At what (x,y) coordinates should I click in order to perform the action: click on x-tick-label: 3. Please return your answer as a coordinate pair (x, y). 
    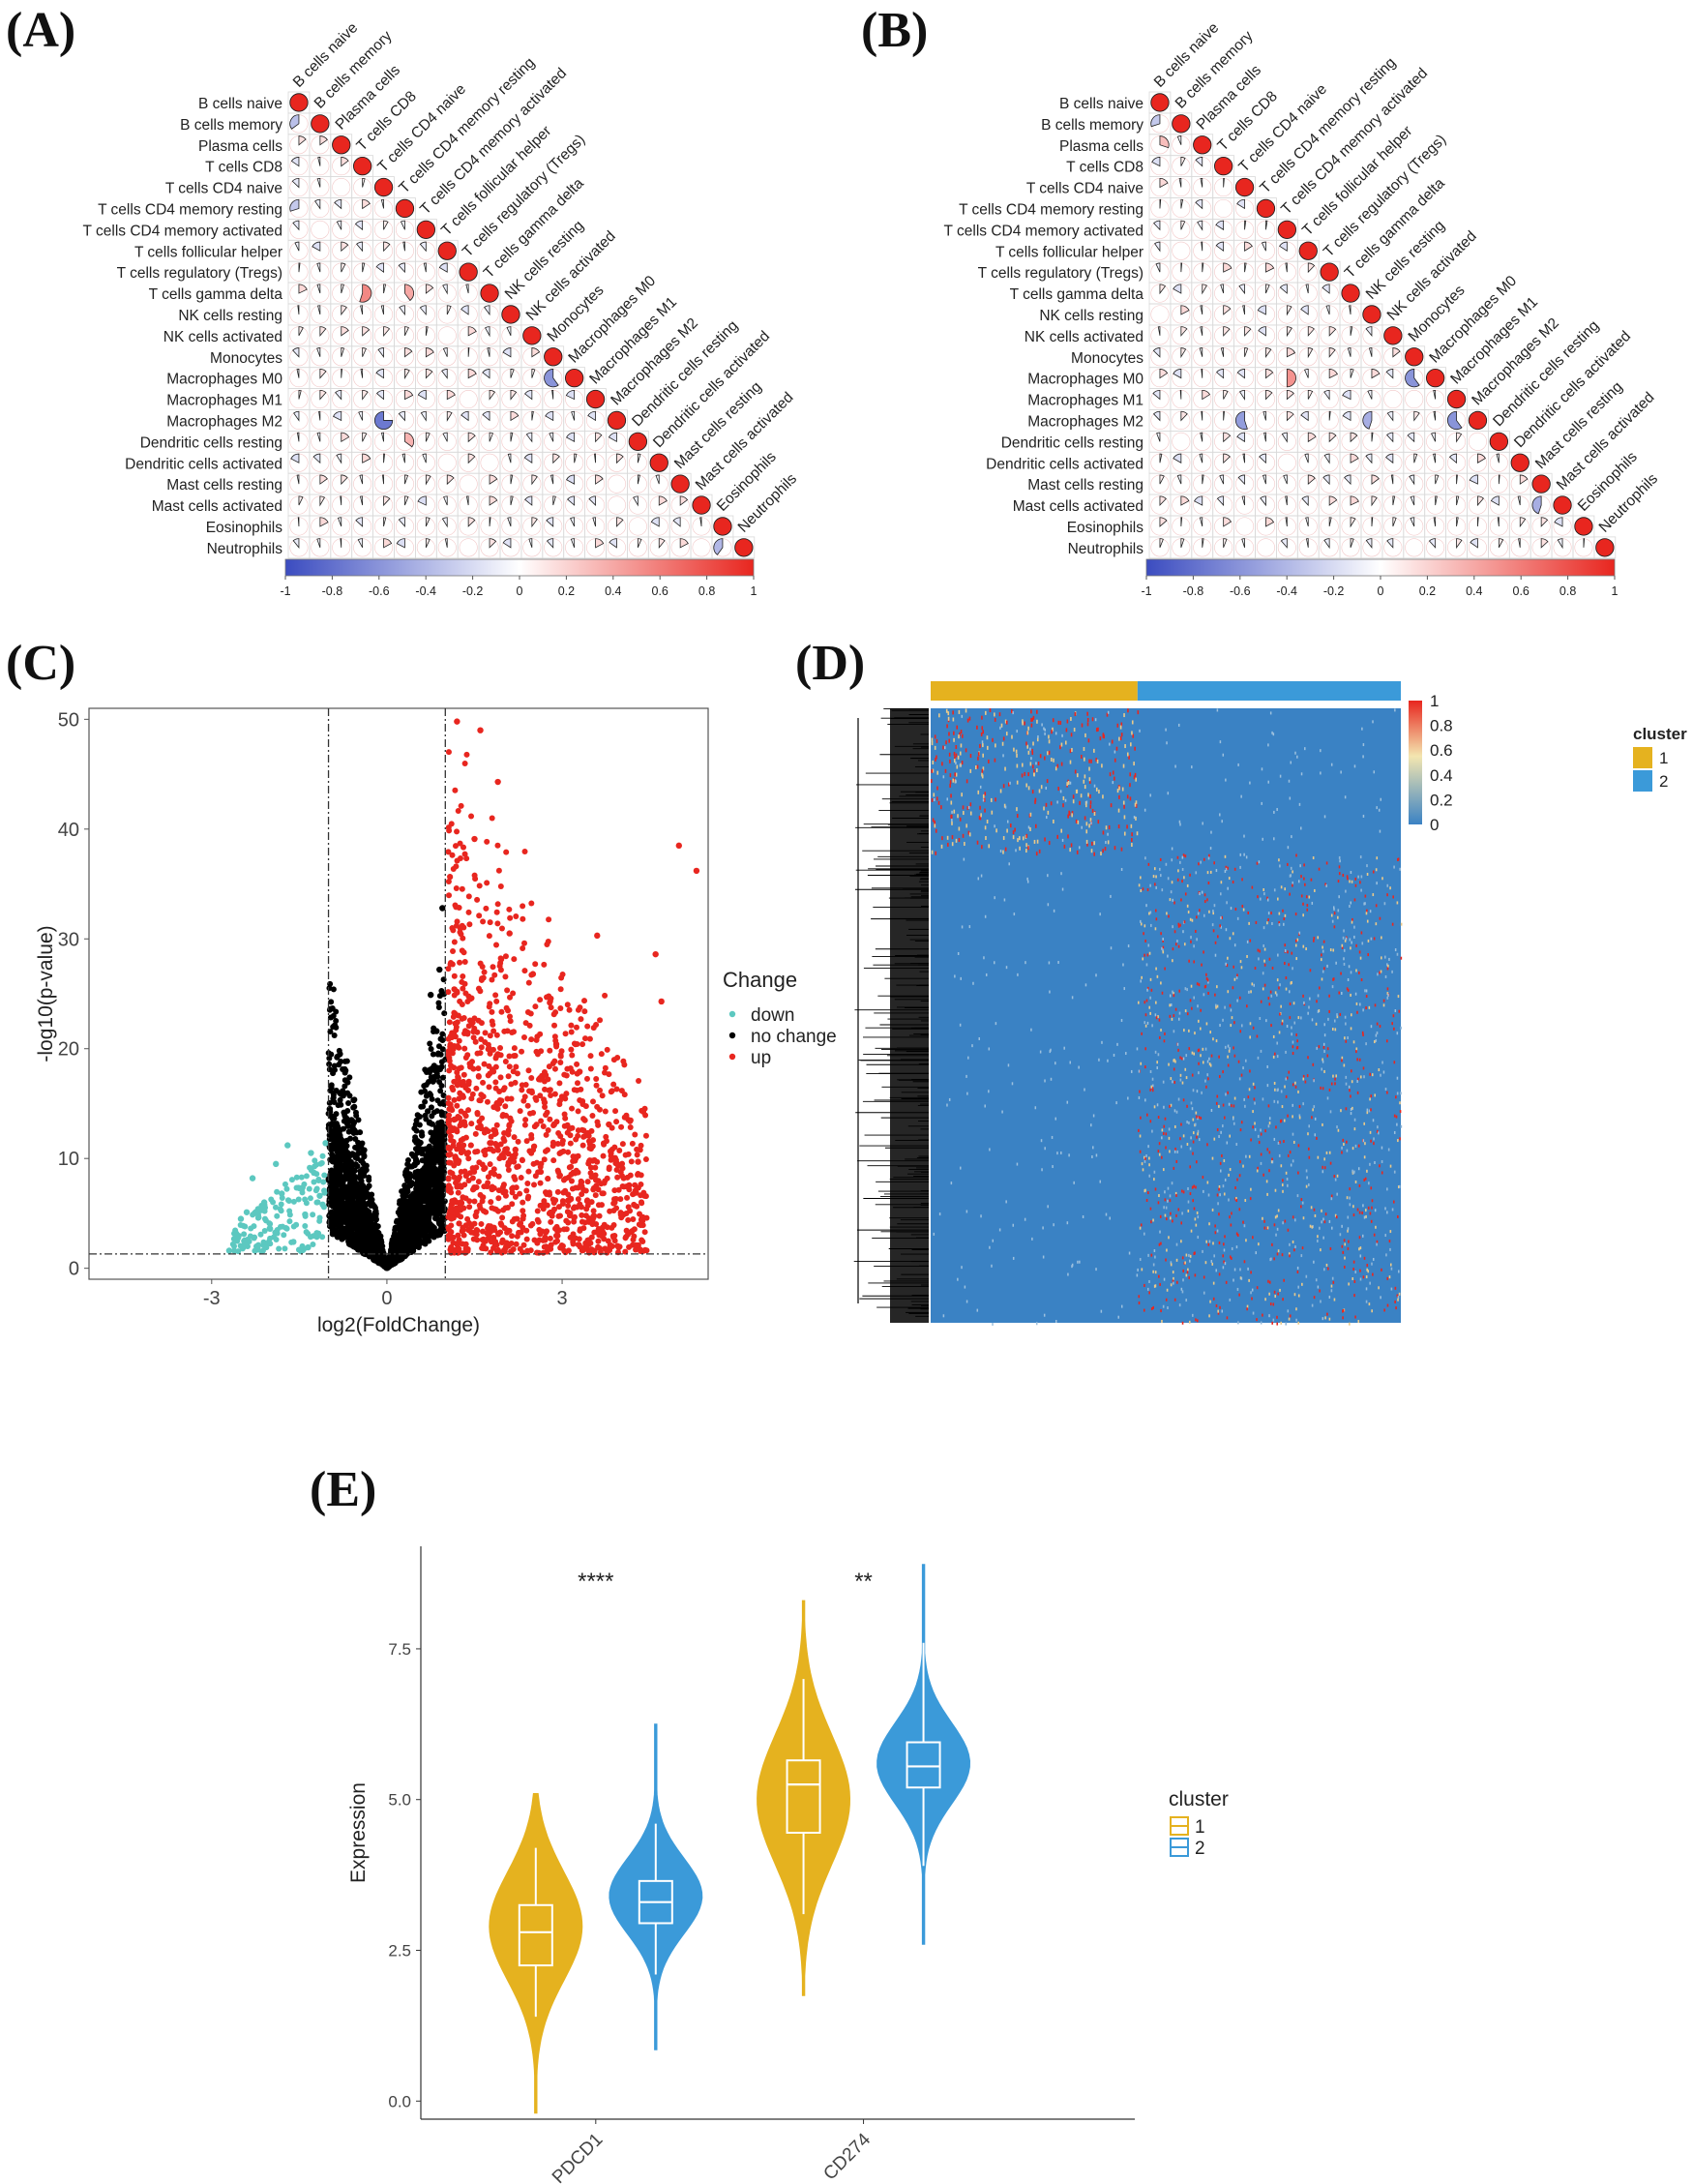
    Looking at the image, I should click on (561, 1298).